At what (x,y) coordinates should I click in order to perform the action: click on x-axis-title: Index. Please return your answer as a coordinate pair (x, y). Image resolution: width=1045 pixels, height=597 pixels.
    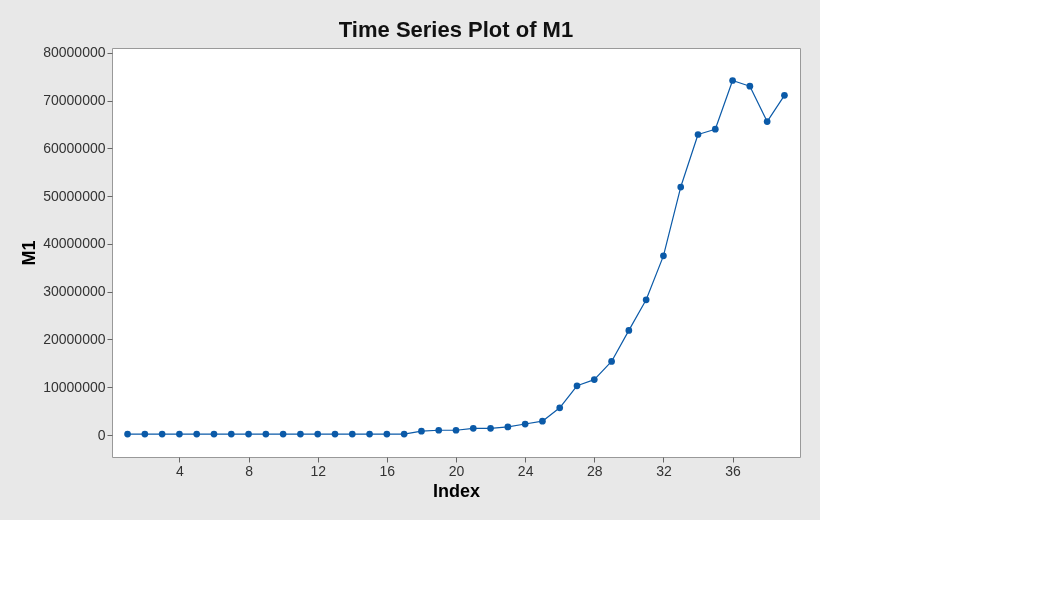
    Looking at the image, I should click on (456, 490).